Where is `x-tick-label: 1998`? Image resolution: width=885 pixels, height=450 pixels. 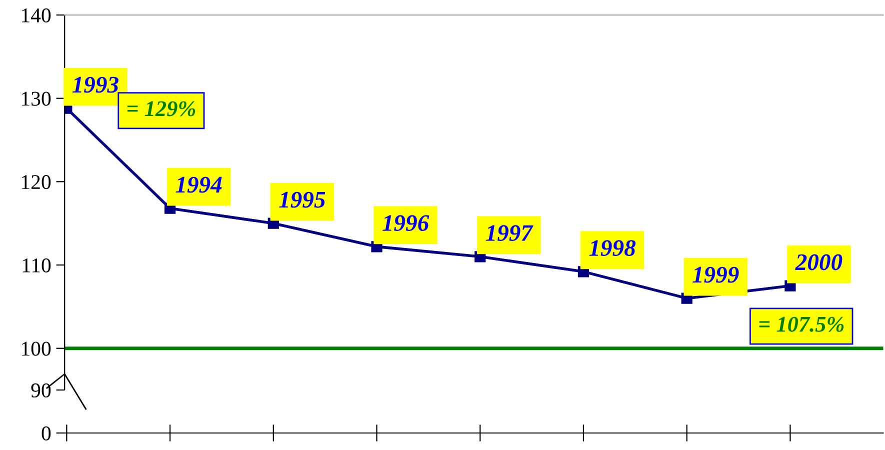
x-tick-label: 1998 is located at coordinates (612, 248).